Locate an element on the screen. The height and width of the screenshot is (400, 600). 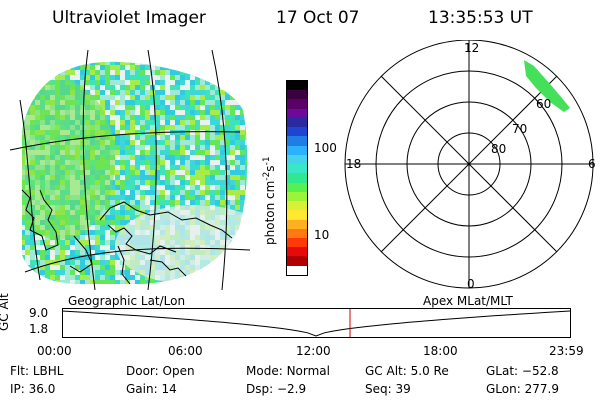
info-flt: Flt: LBHL is located at coordinates (37, 371).